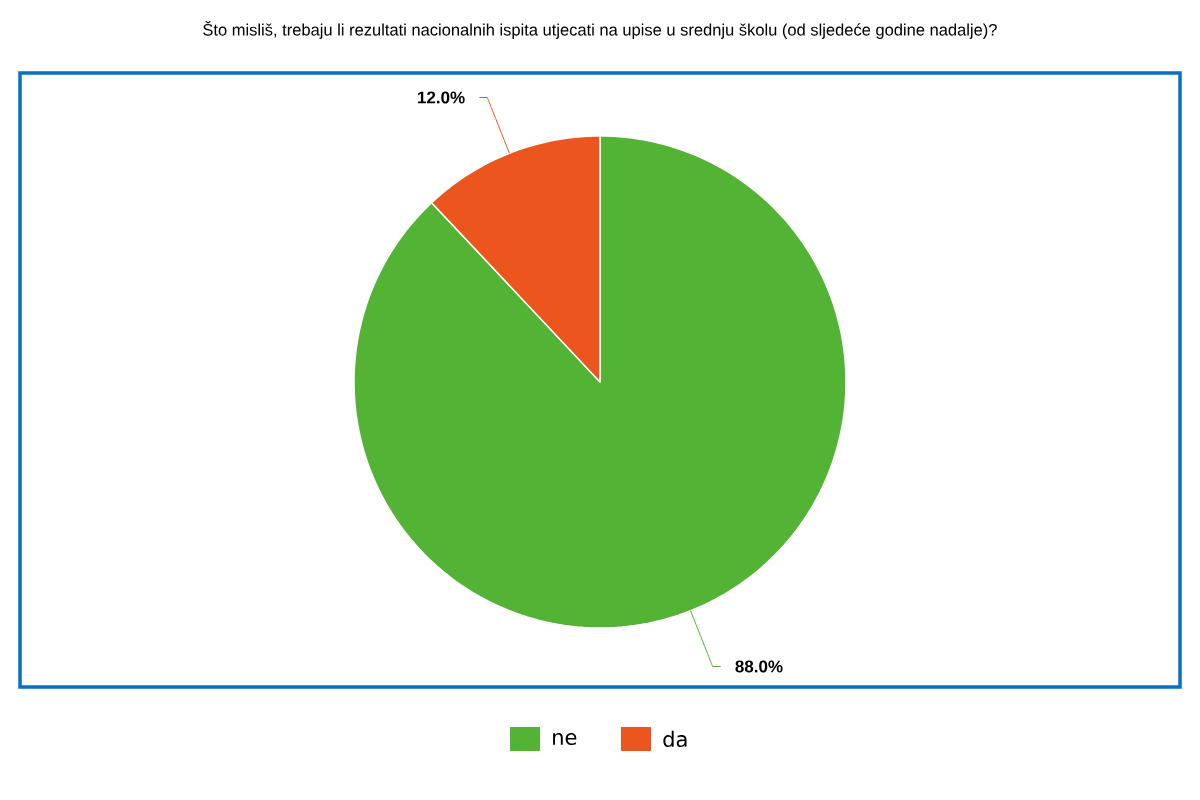 The image size is (1200, 800). What do you see at coordinates (759, 666) in the screenshot?
I see `data-label: 88.0%` at bounding box center [759, 666].